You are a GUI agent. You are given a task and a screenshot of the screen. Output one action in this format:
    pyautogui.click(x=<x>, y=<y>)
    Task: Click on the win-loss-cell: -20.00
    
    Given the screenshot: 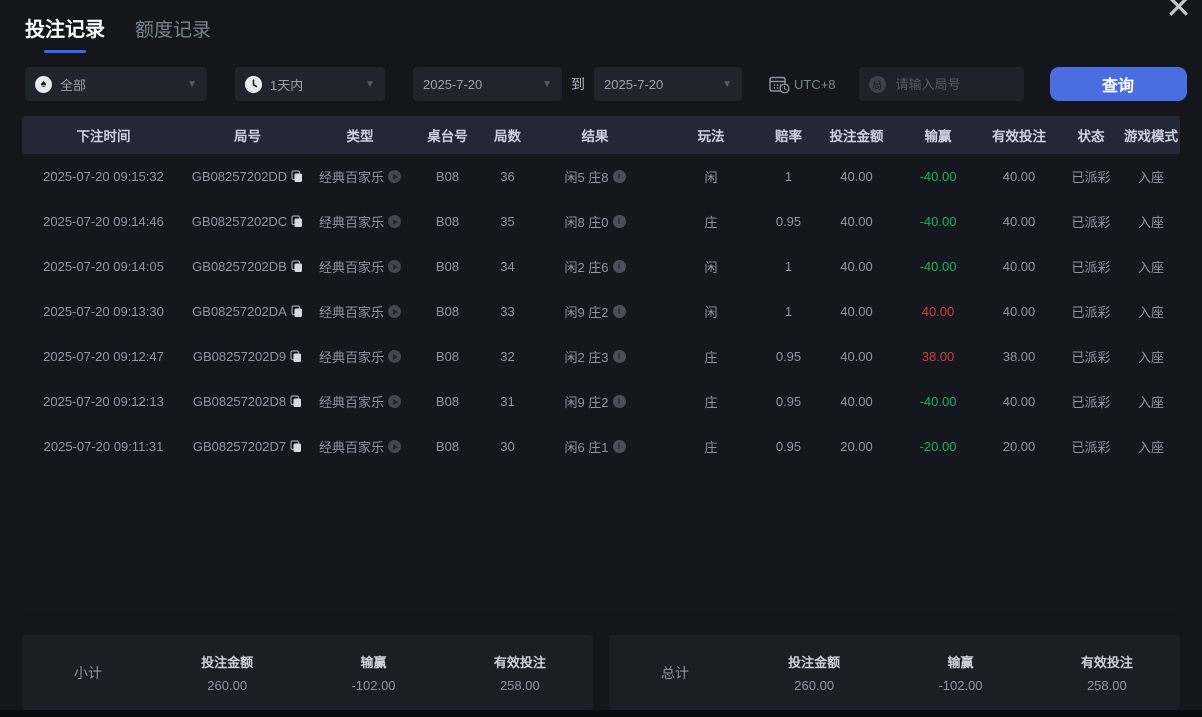 What is the action you would take?
    pyautogui.click(x=938, y=446)
    